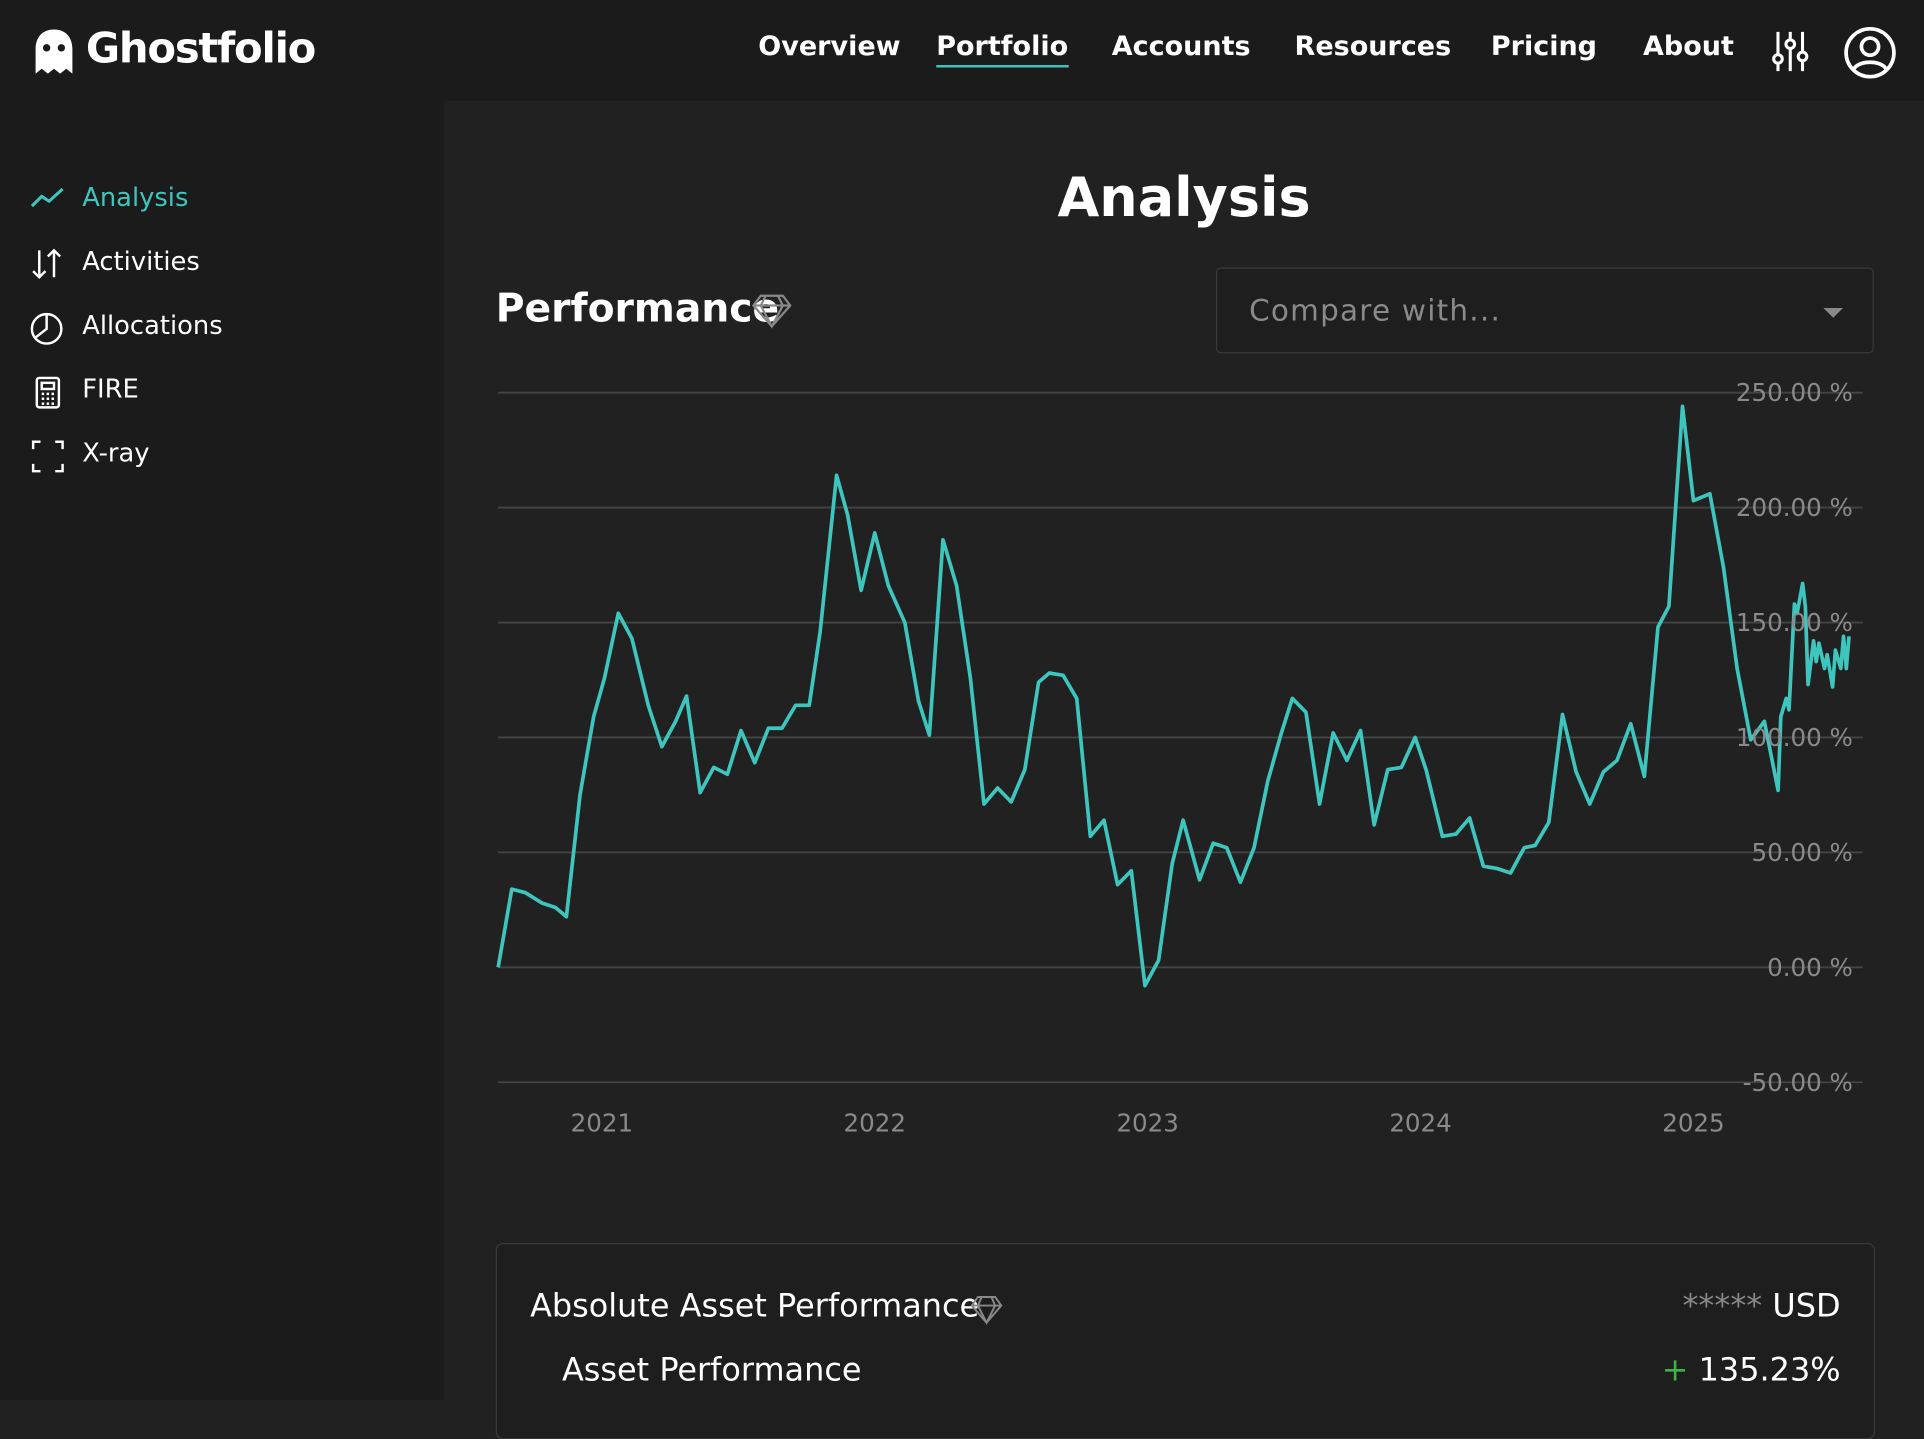  What do you see at coordinates (1833, 312) in the screenshot?
I see `dropdown-arrow` at bounding box center [1833, 312].